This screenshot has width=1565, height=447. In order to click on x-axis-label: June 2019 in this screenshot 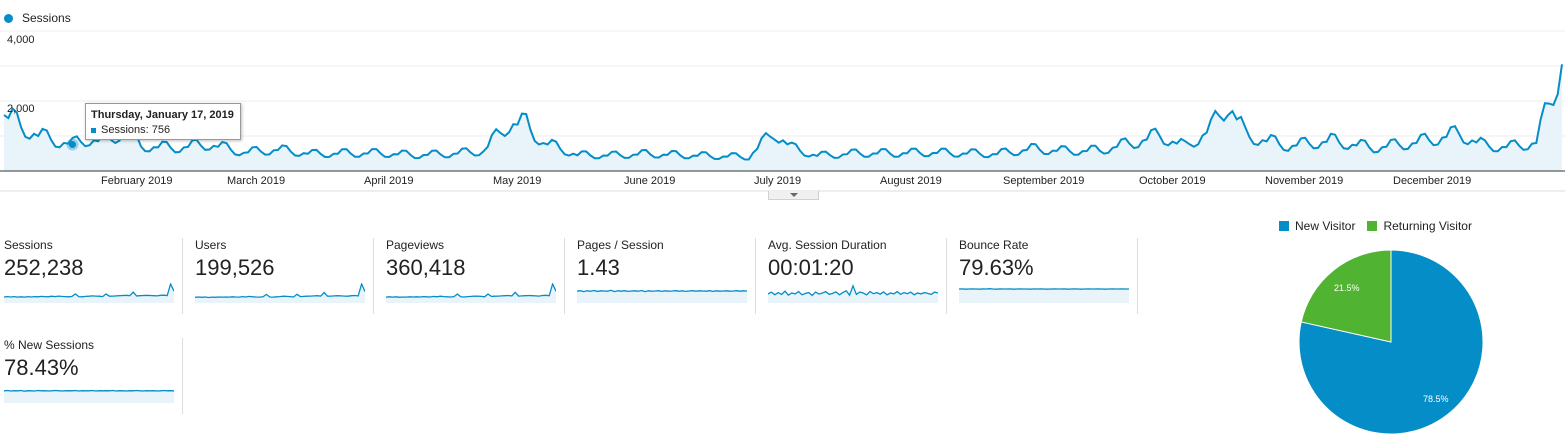, I will do `click(650, 181)`.